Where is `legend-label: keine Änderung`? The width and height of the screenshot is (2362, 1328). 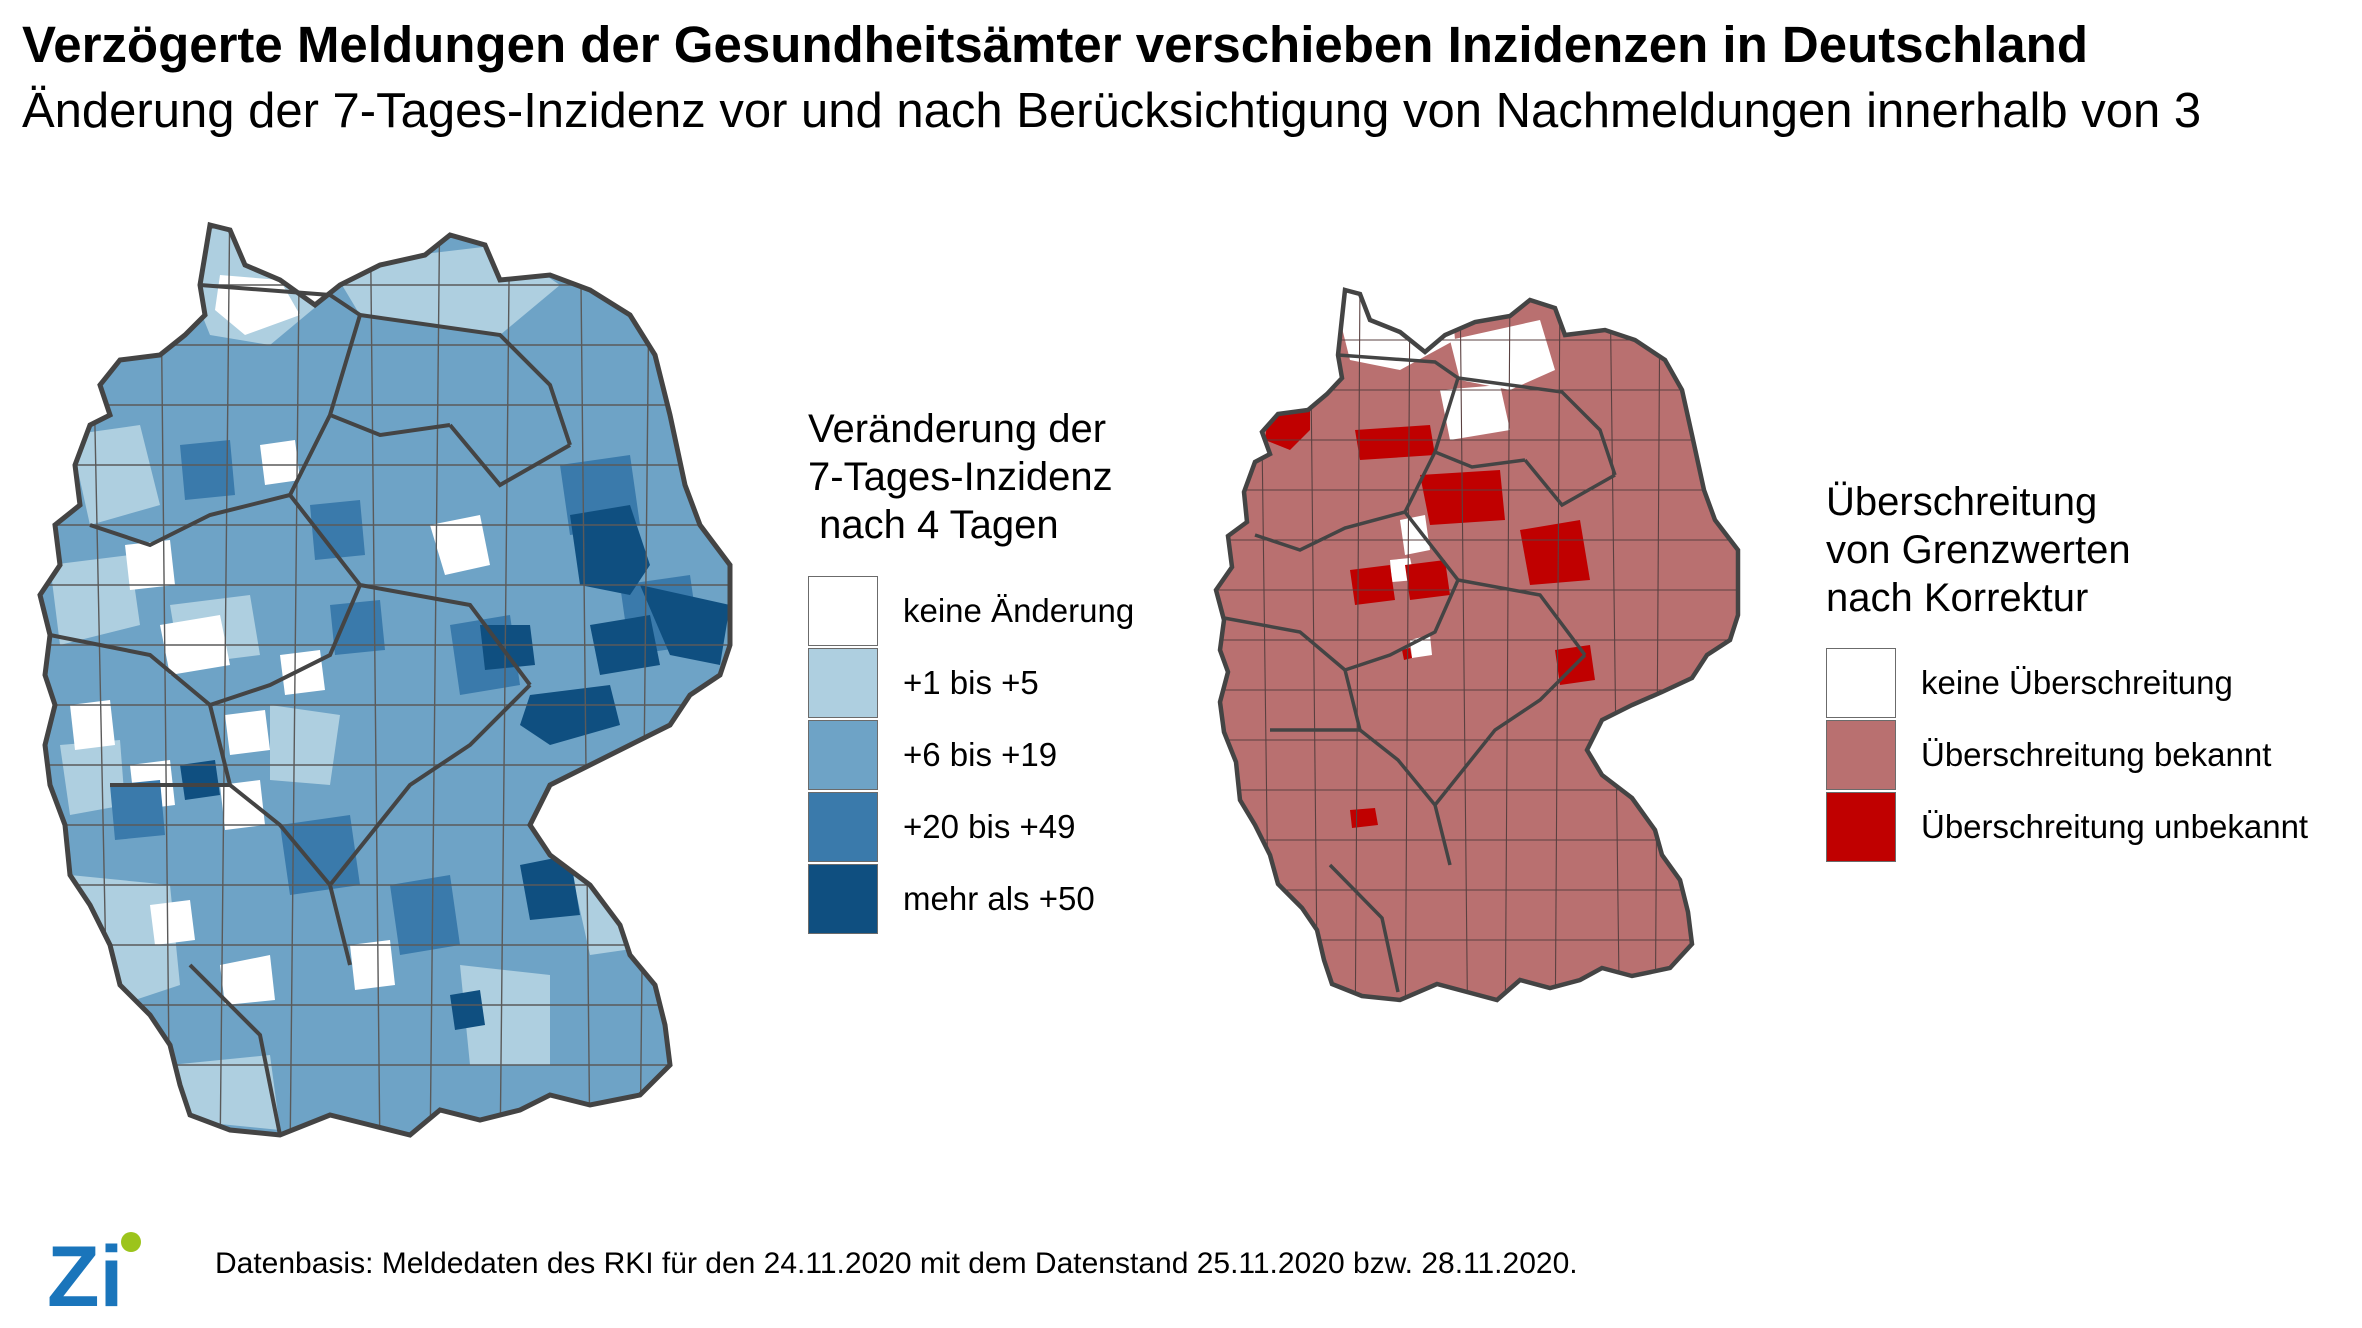 legend-label: keine Änderung is located at coordinates (1019, 610).